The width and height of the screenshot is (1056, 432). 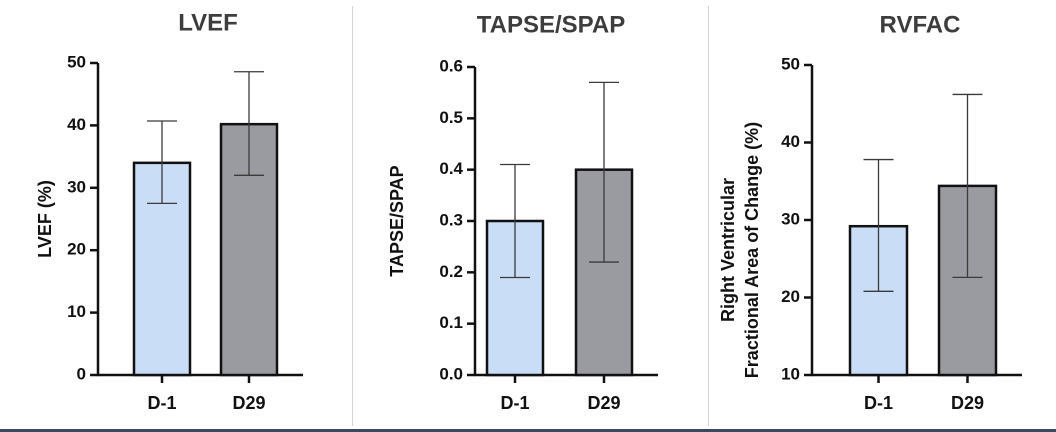 What do you see at coordinates (451, 168) in the screenshot?
I see `y-tick-label: 0.4` at bounding box center [451, 168].